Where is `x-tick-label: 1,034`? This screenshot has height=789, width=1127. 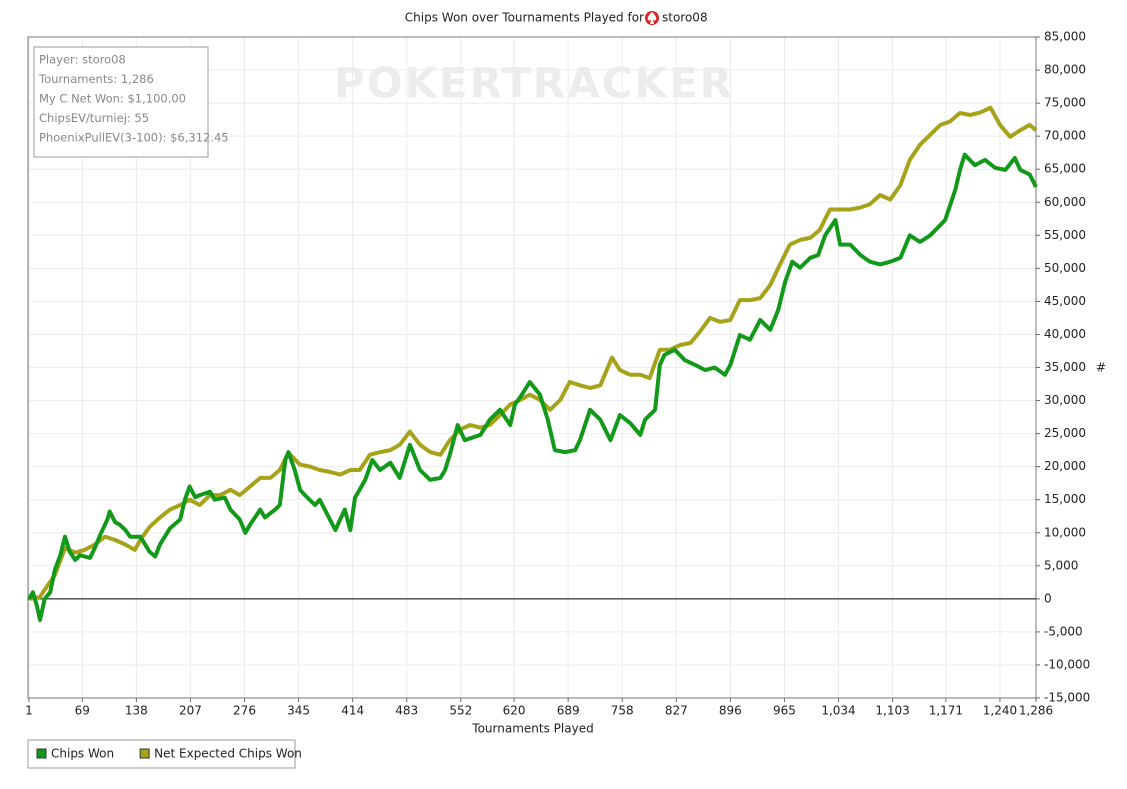
x-tick-label: 1,034 is located at coordinates (838, 711).